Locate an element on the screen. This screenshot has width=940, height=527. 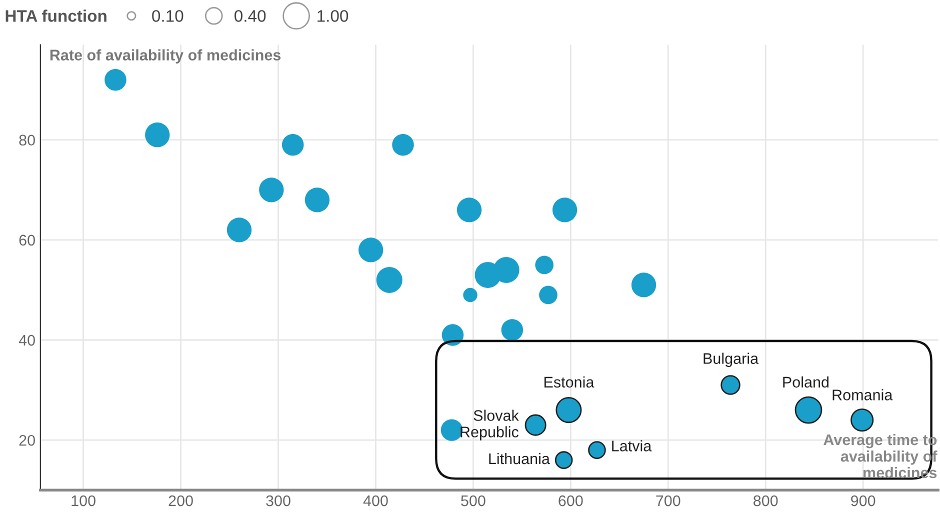
x-tick-label: 500 is located at coordinates (473, 500).